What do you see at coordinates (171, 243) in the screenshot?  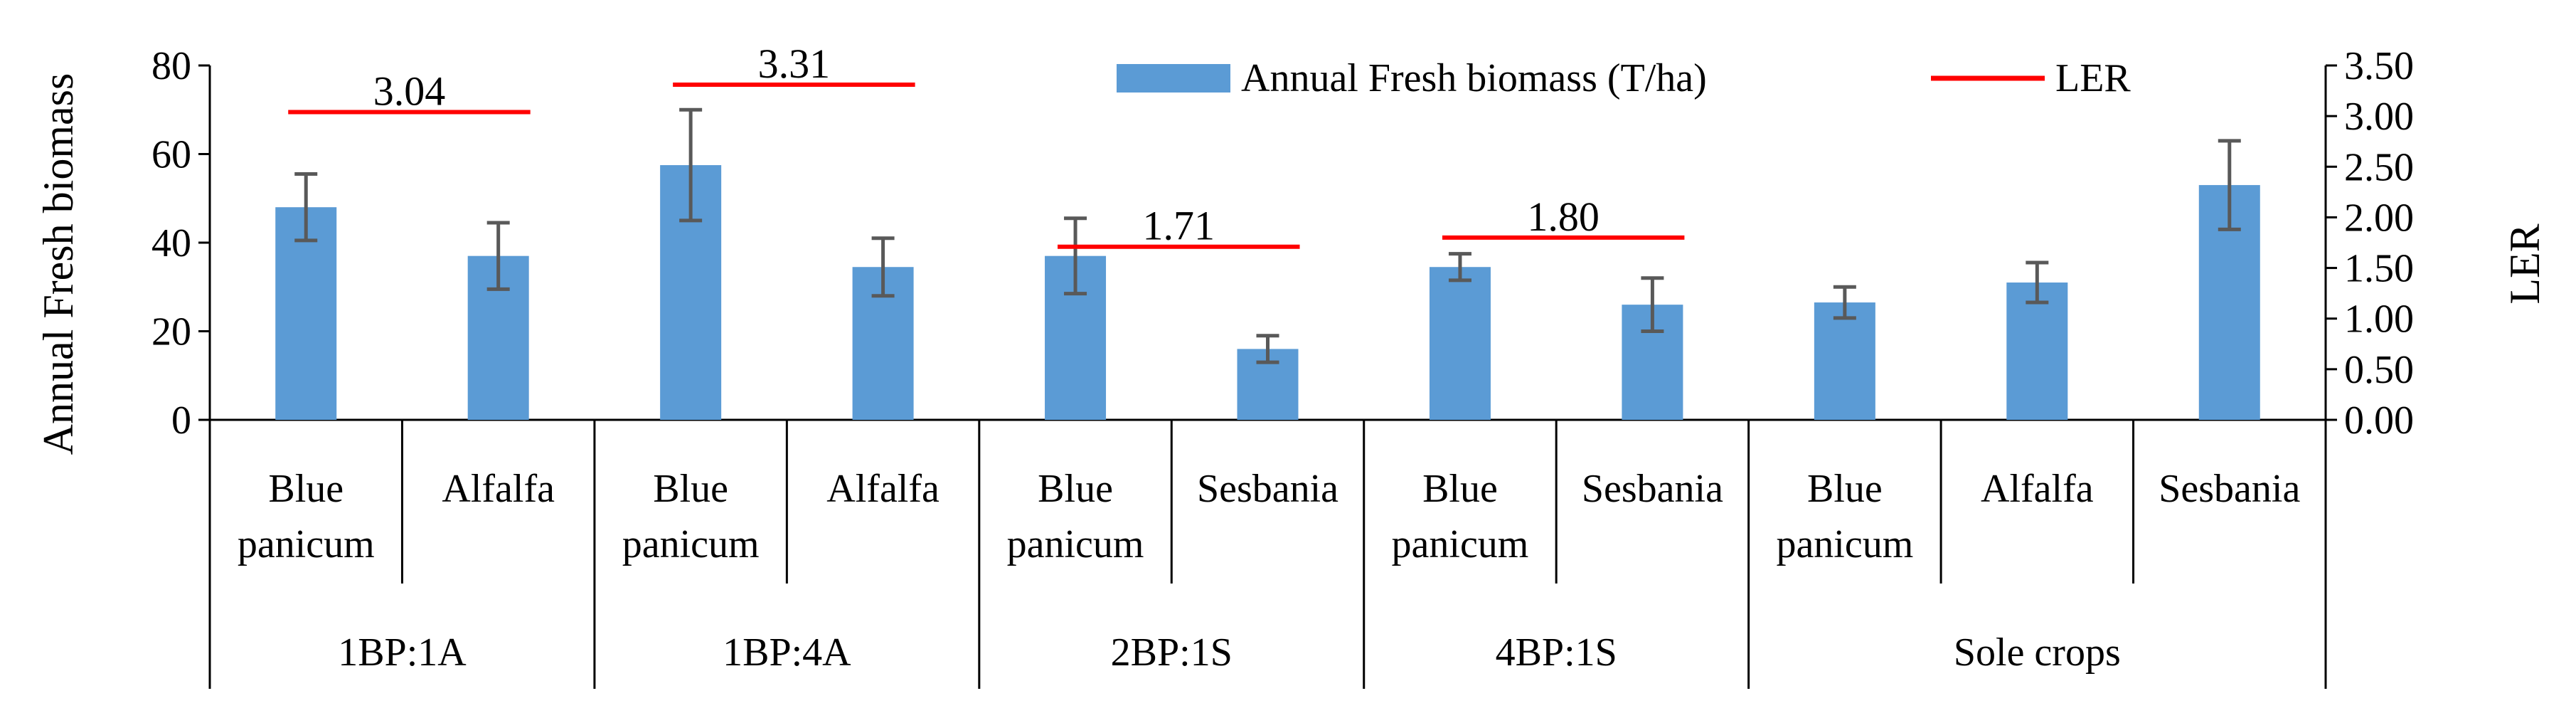 I see `y-tick-label: 40` at bounding box center [171, 243].